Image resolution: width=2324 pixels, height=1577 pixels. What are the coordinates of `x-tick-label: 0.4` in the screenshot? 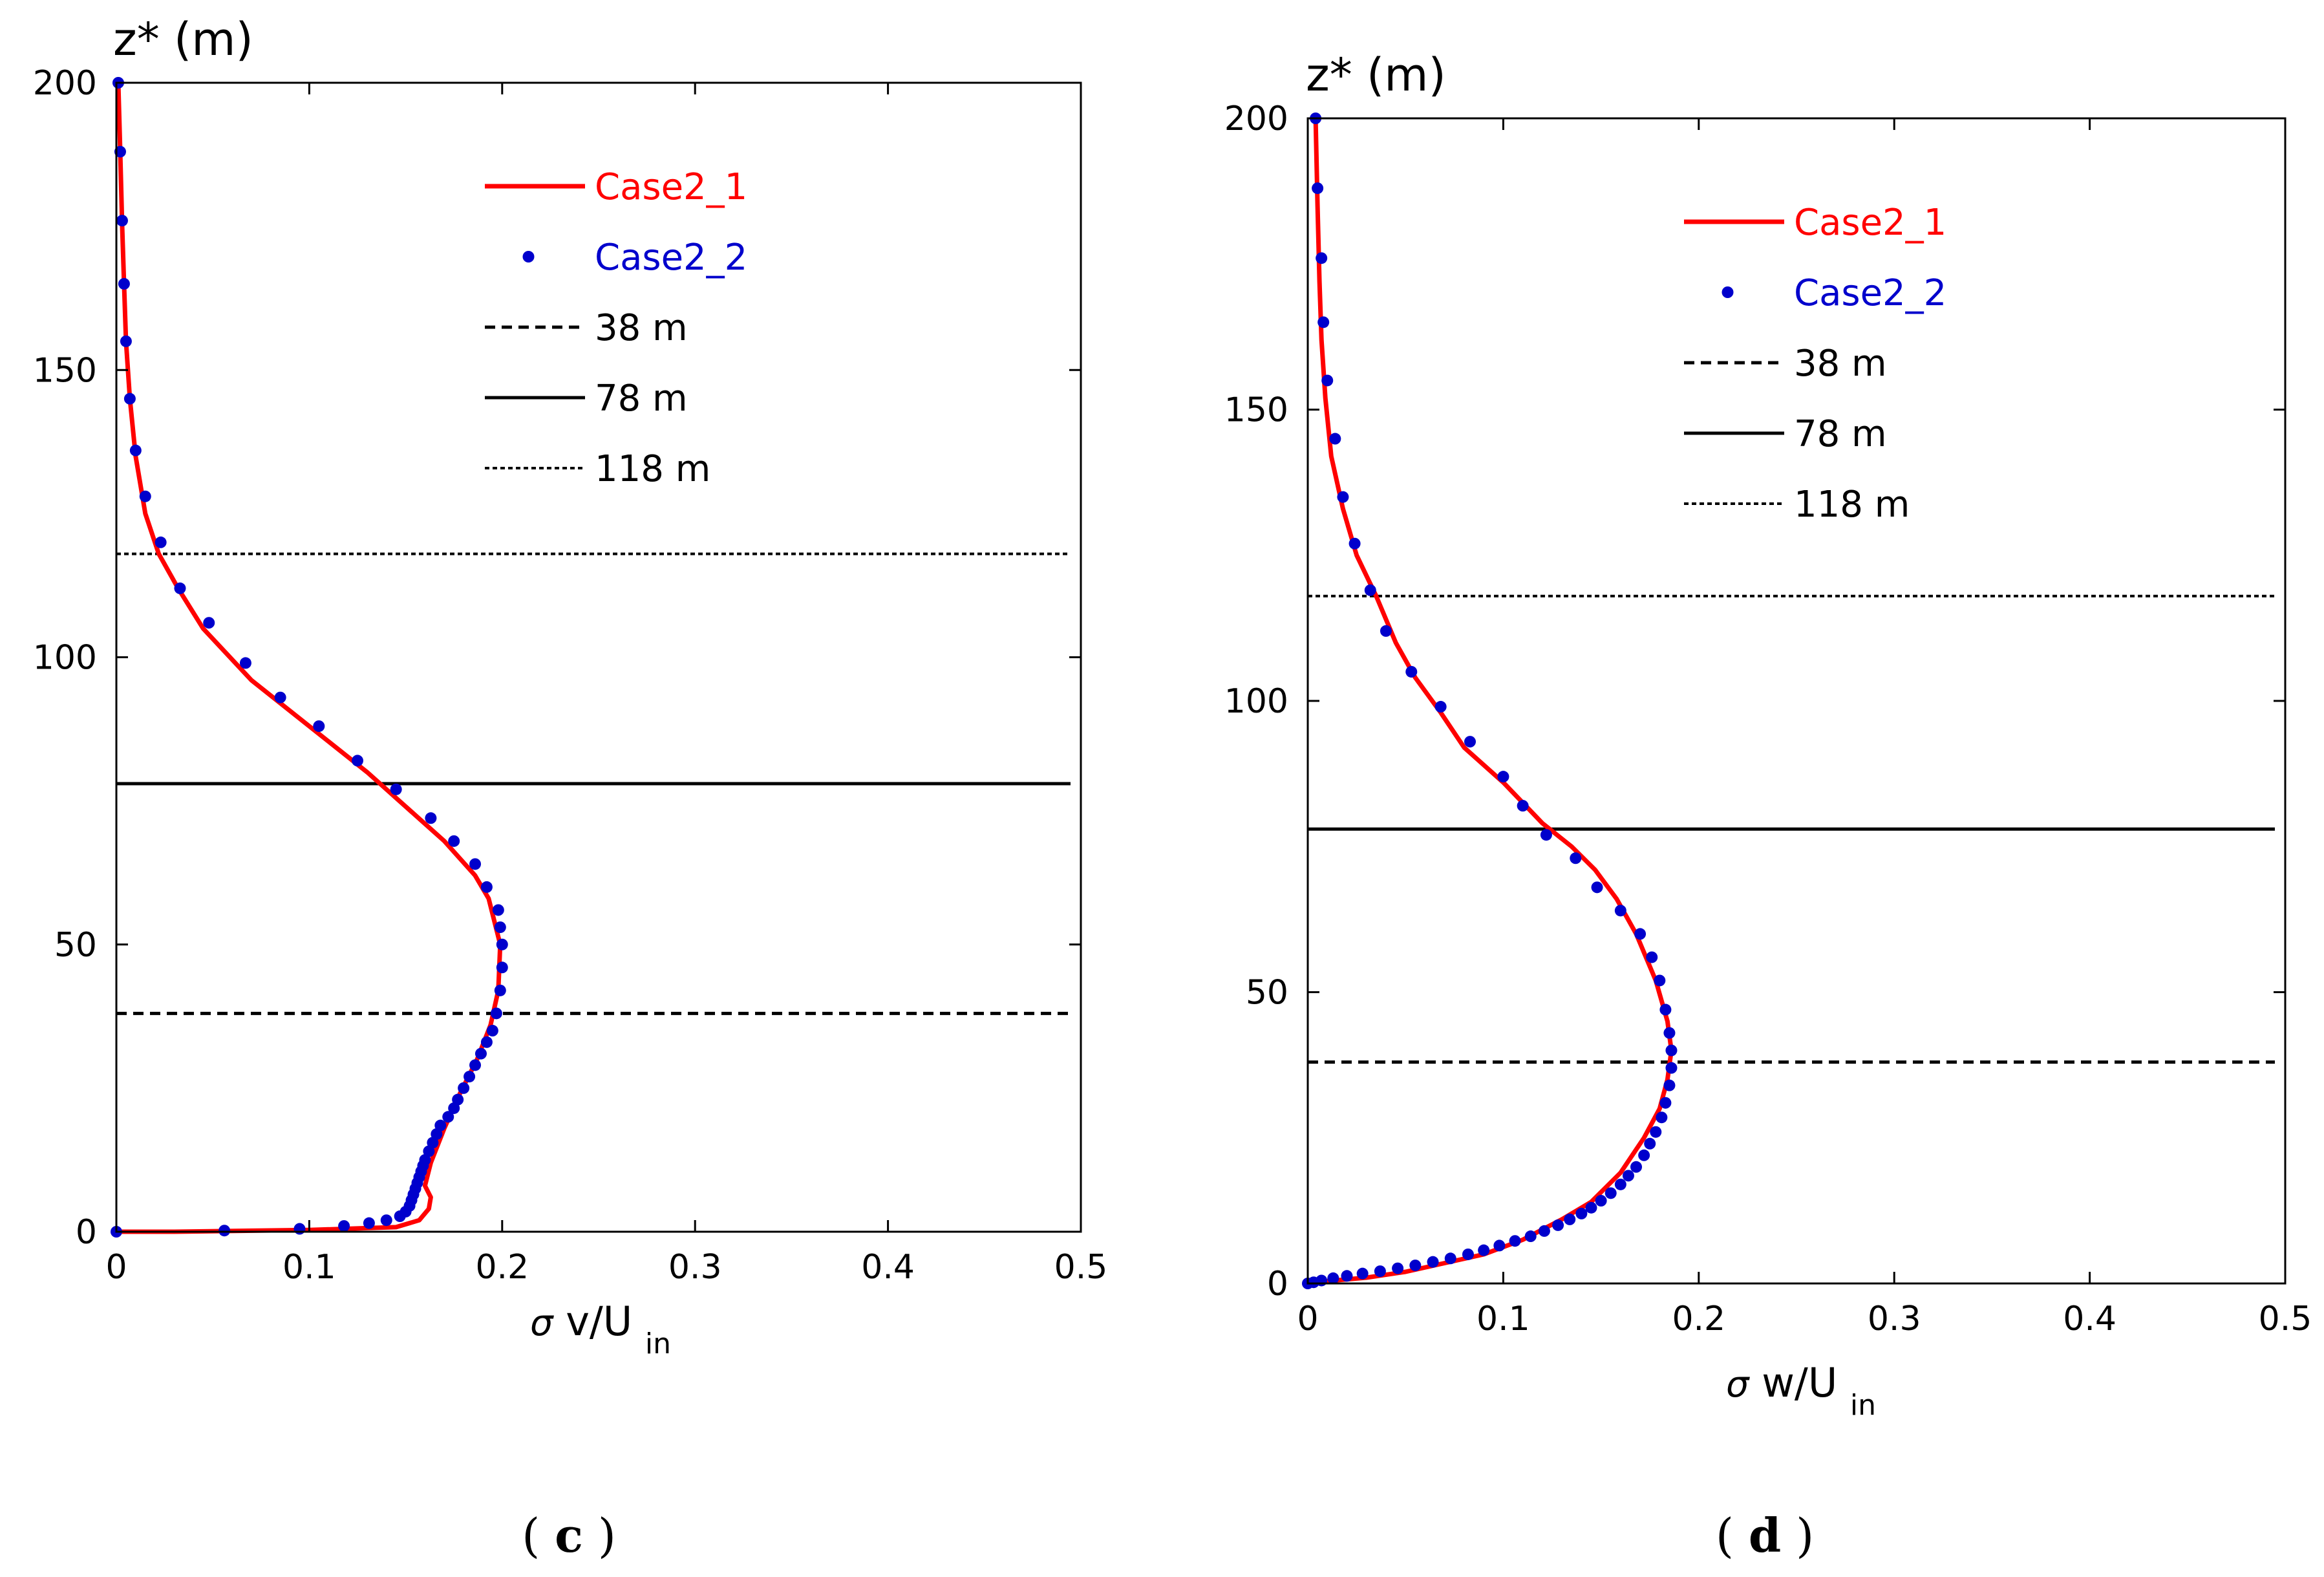 It's located at (888, 1268).